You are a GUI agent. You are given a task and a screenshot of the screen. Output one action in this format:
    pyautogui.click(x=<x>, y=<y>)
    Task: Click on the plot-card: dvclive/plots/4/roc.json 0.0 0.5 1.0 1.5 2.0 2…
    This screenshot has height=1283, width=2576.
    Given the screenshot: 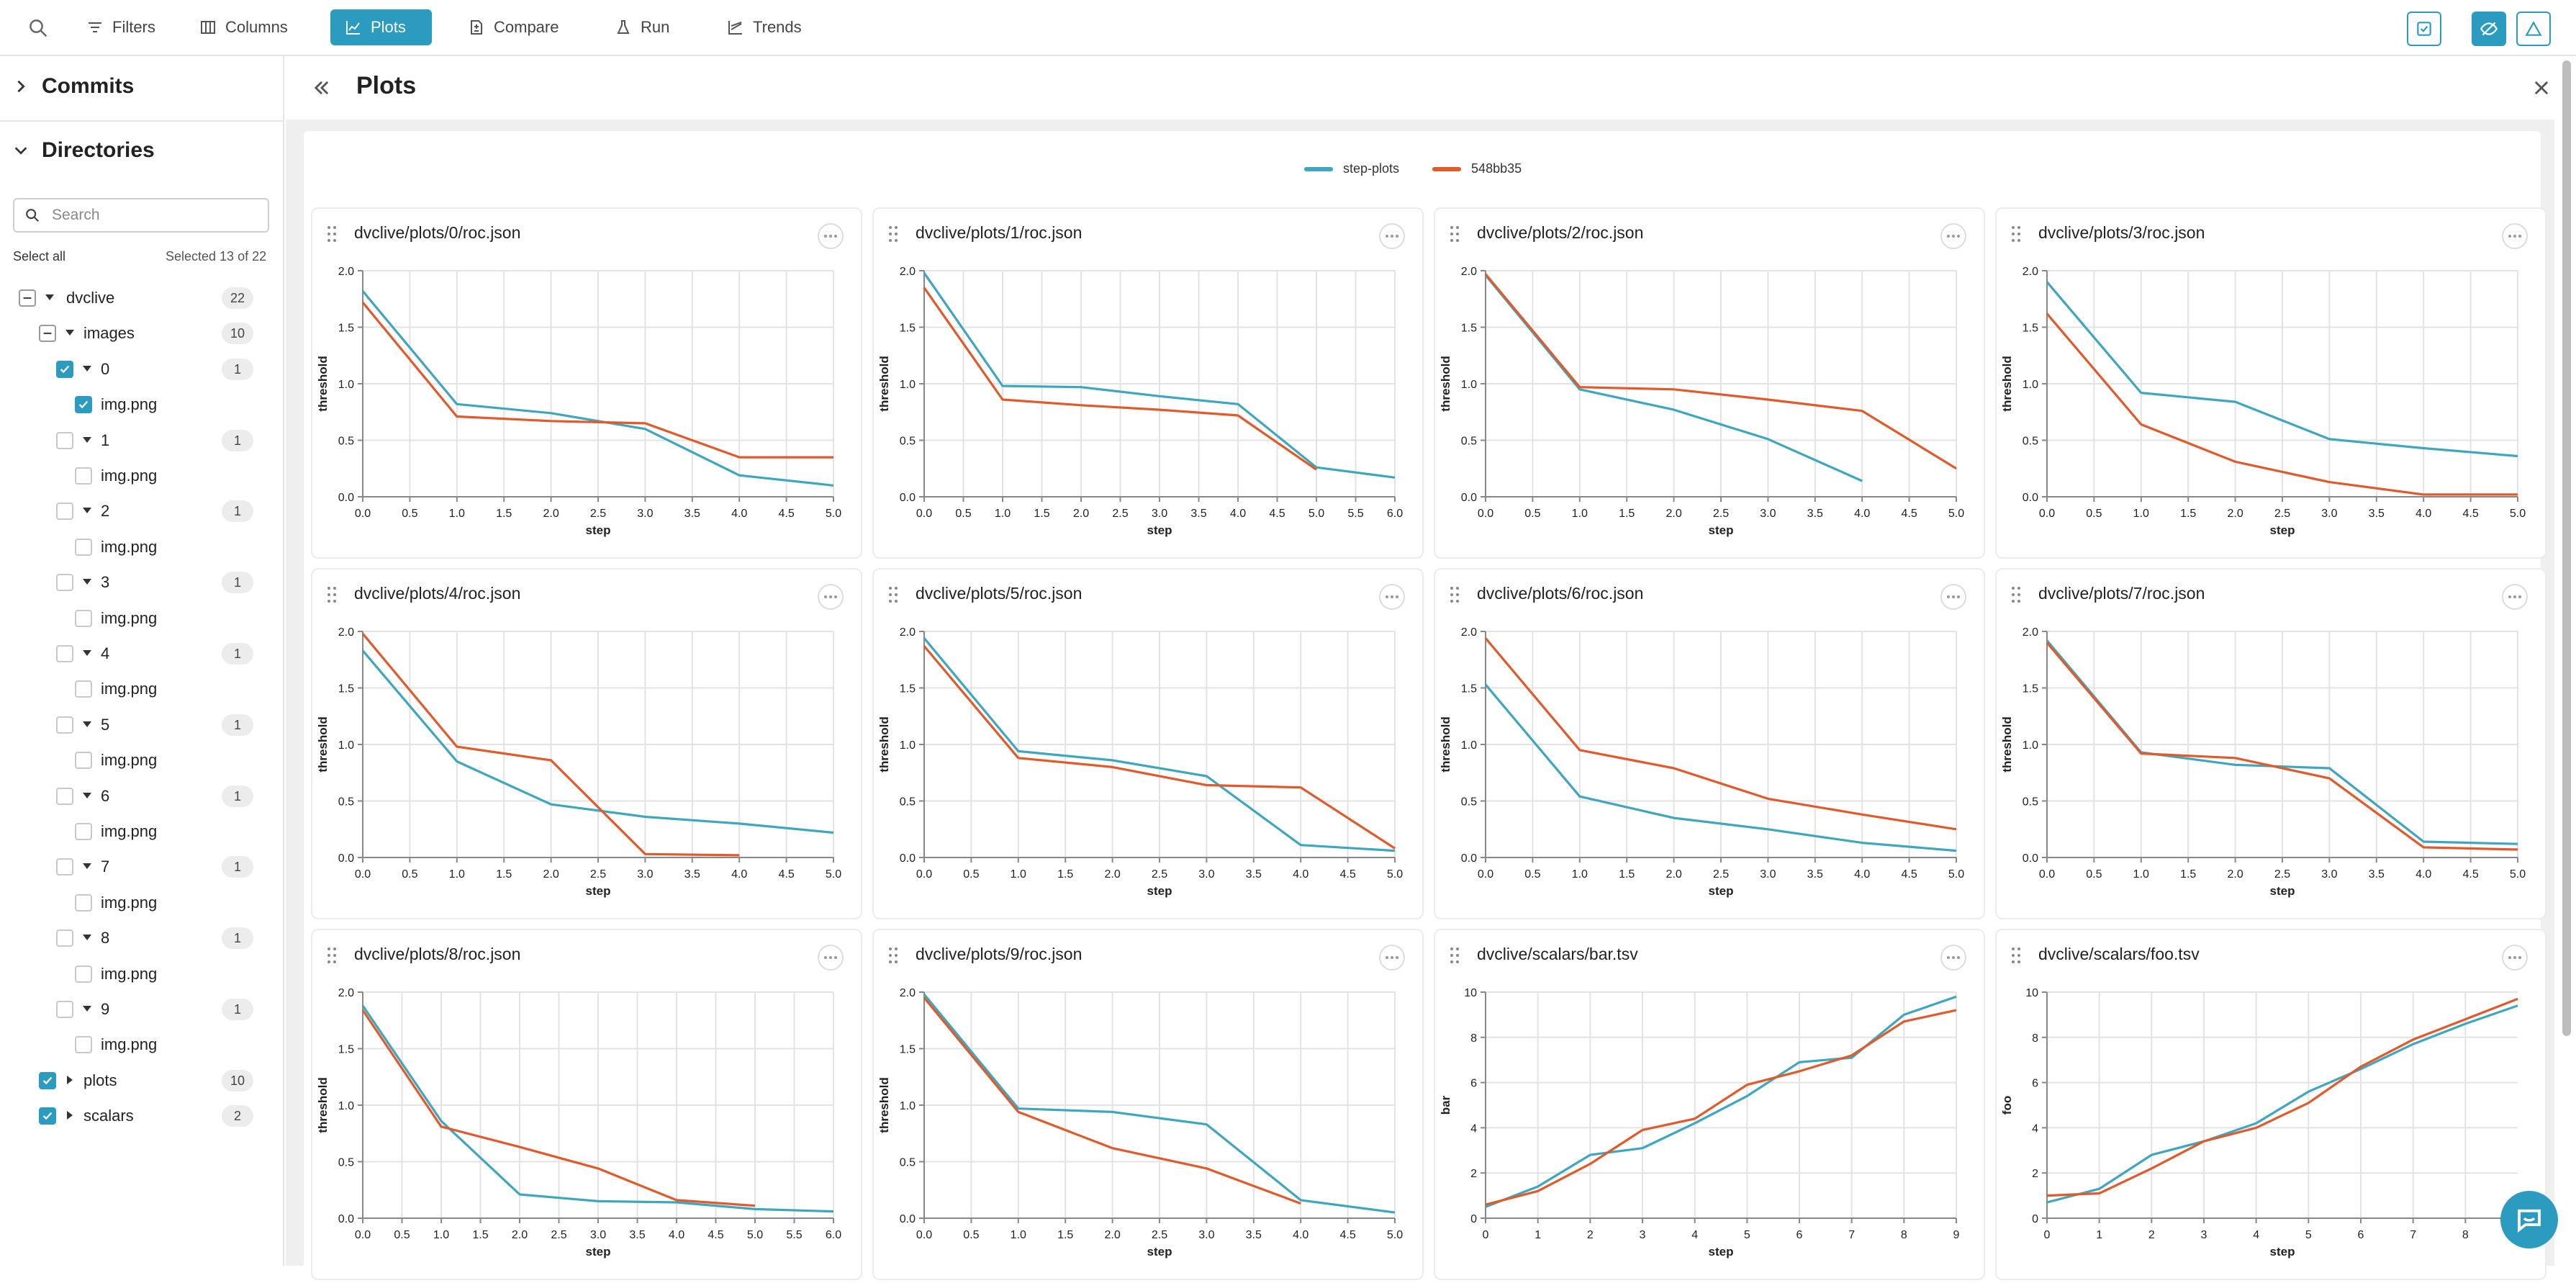 What is the action you would take?
    pyautogui.click(x=586, y=743)
    